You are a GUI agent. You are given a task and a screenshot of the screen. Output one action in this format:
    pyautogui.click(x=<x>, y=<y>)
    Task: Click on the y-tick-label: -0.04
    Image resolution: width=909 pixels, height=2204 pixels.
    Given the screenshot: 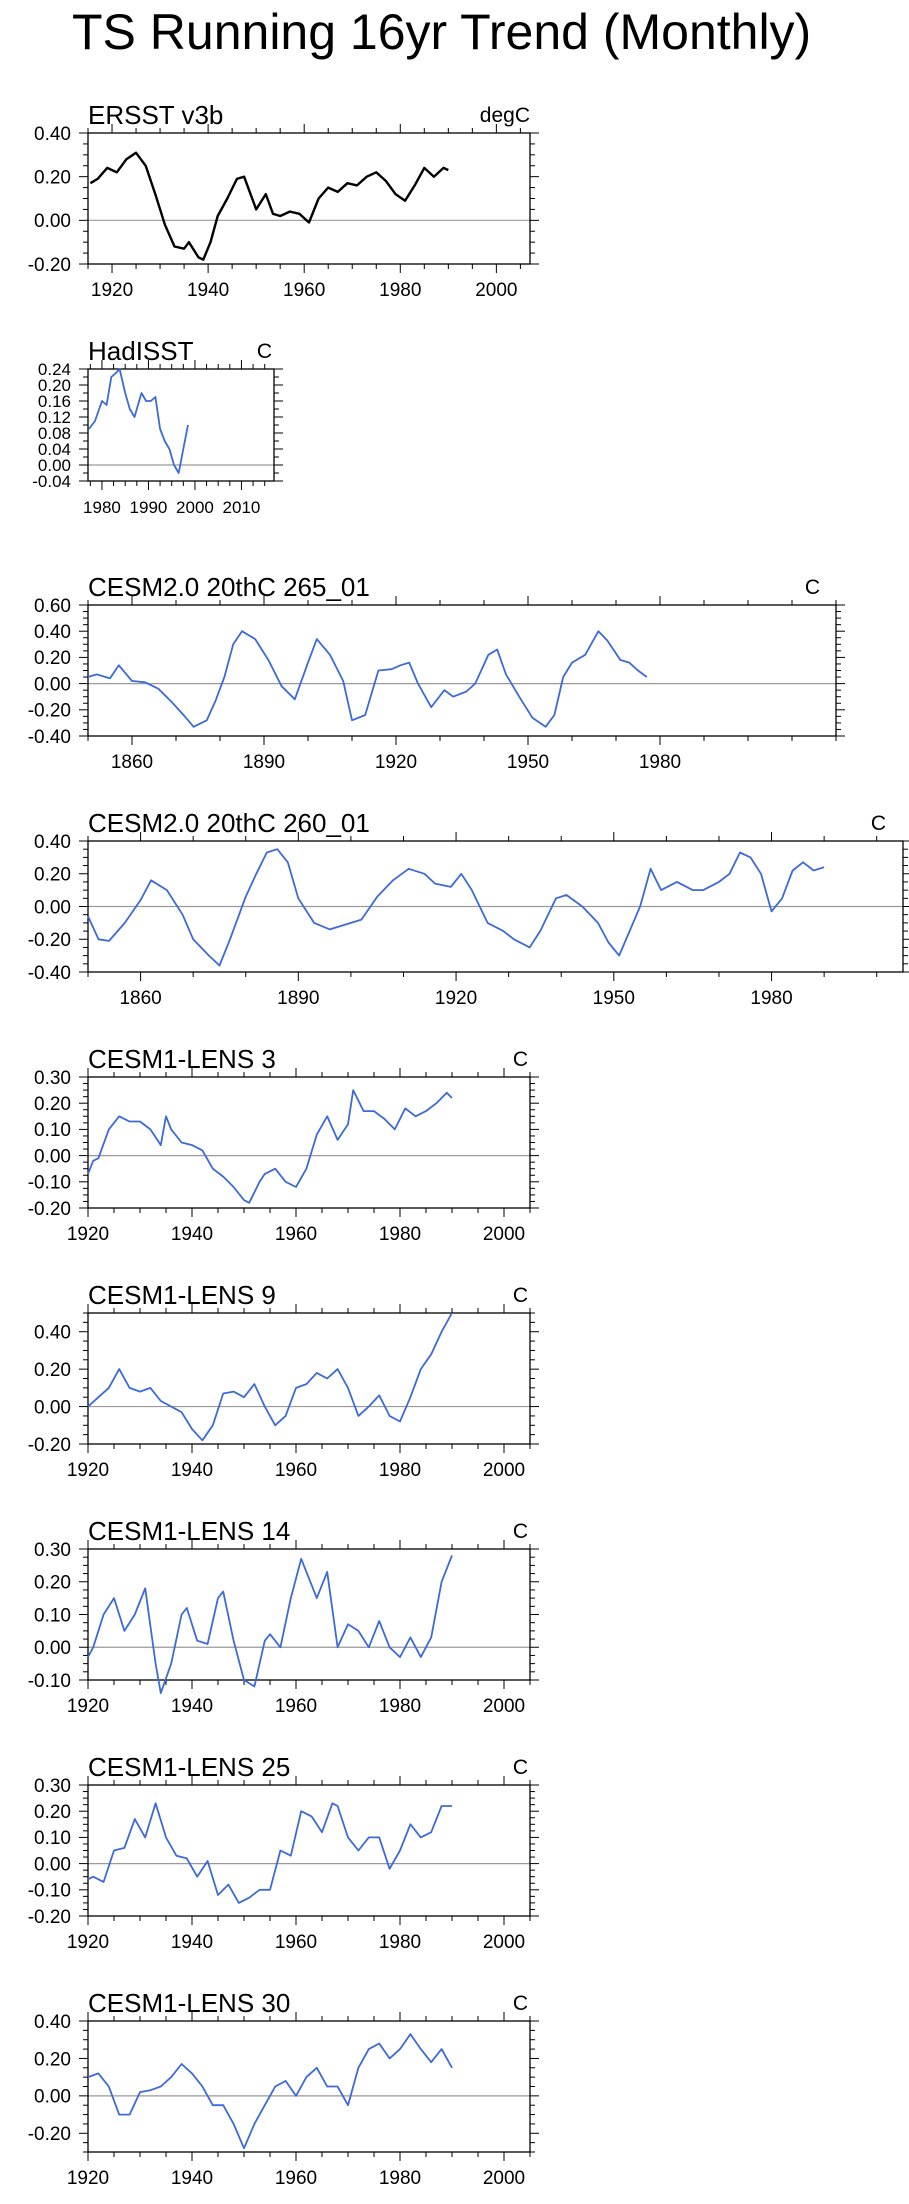 What is the action you would take?
    pyautogui.click(x=51, y=481)
    